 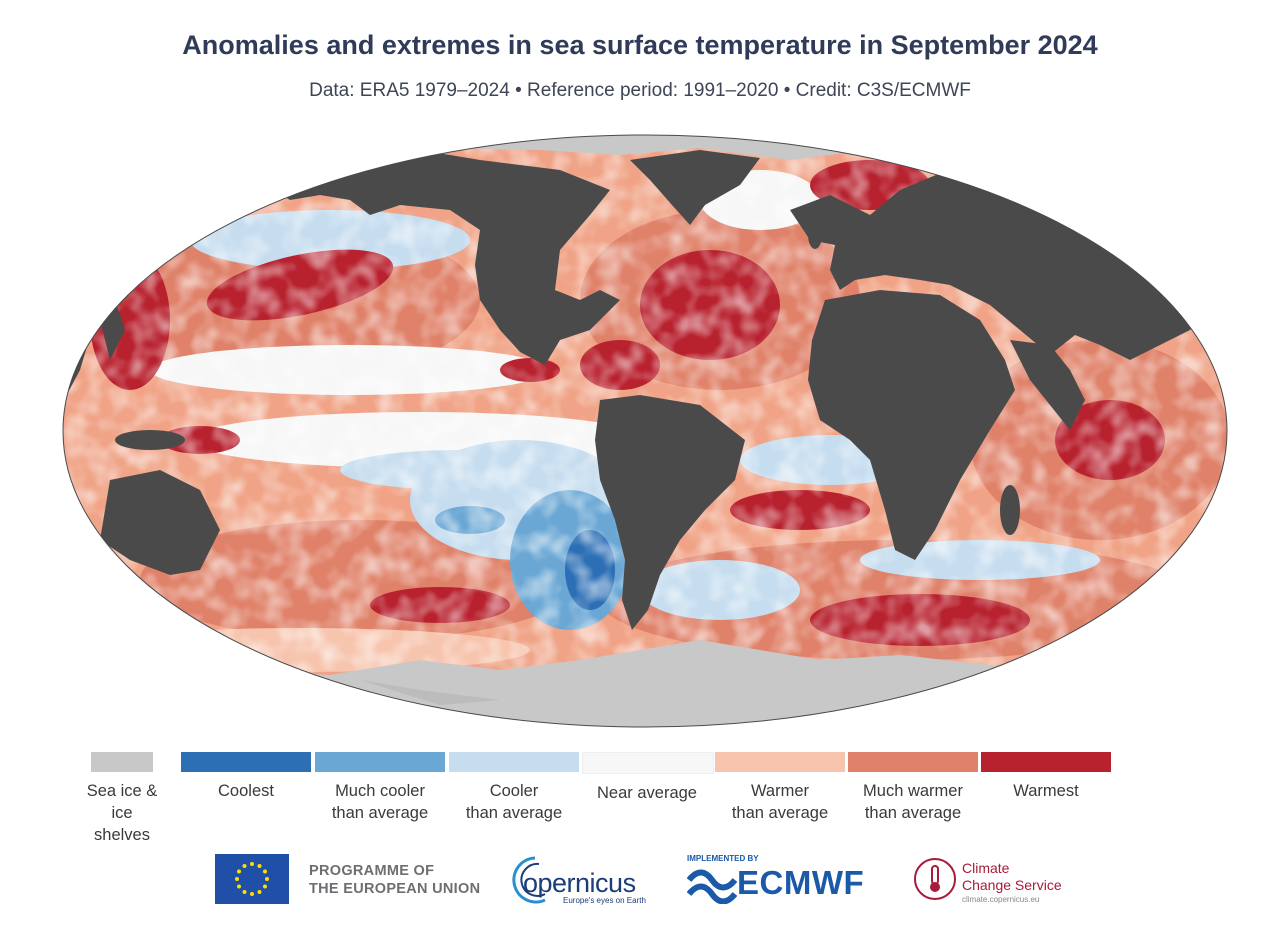 I want to click on antarctica, so click(x=645, y=683).